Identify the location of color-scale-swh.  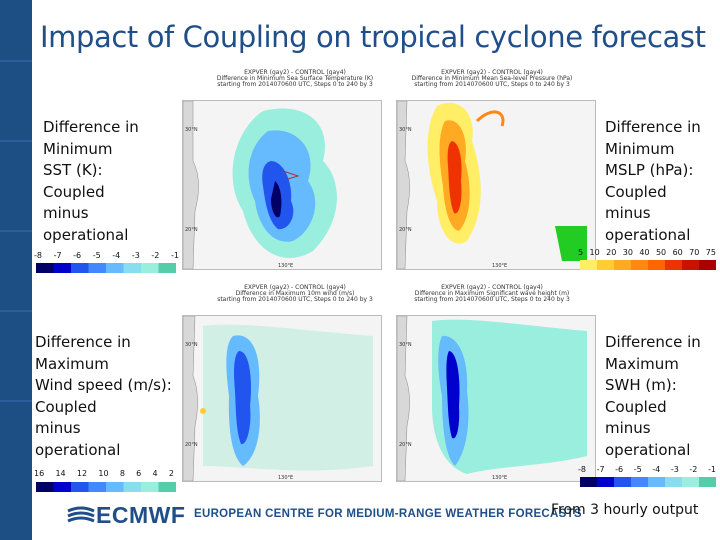
(648, 482).